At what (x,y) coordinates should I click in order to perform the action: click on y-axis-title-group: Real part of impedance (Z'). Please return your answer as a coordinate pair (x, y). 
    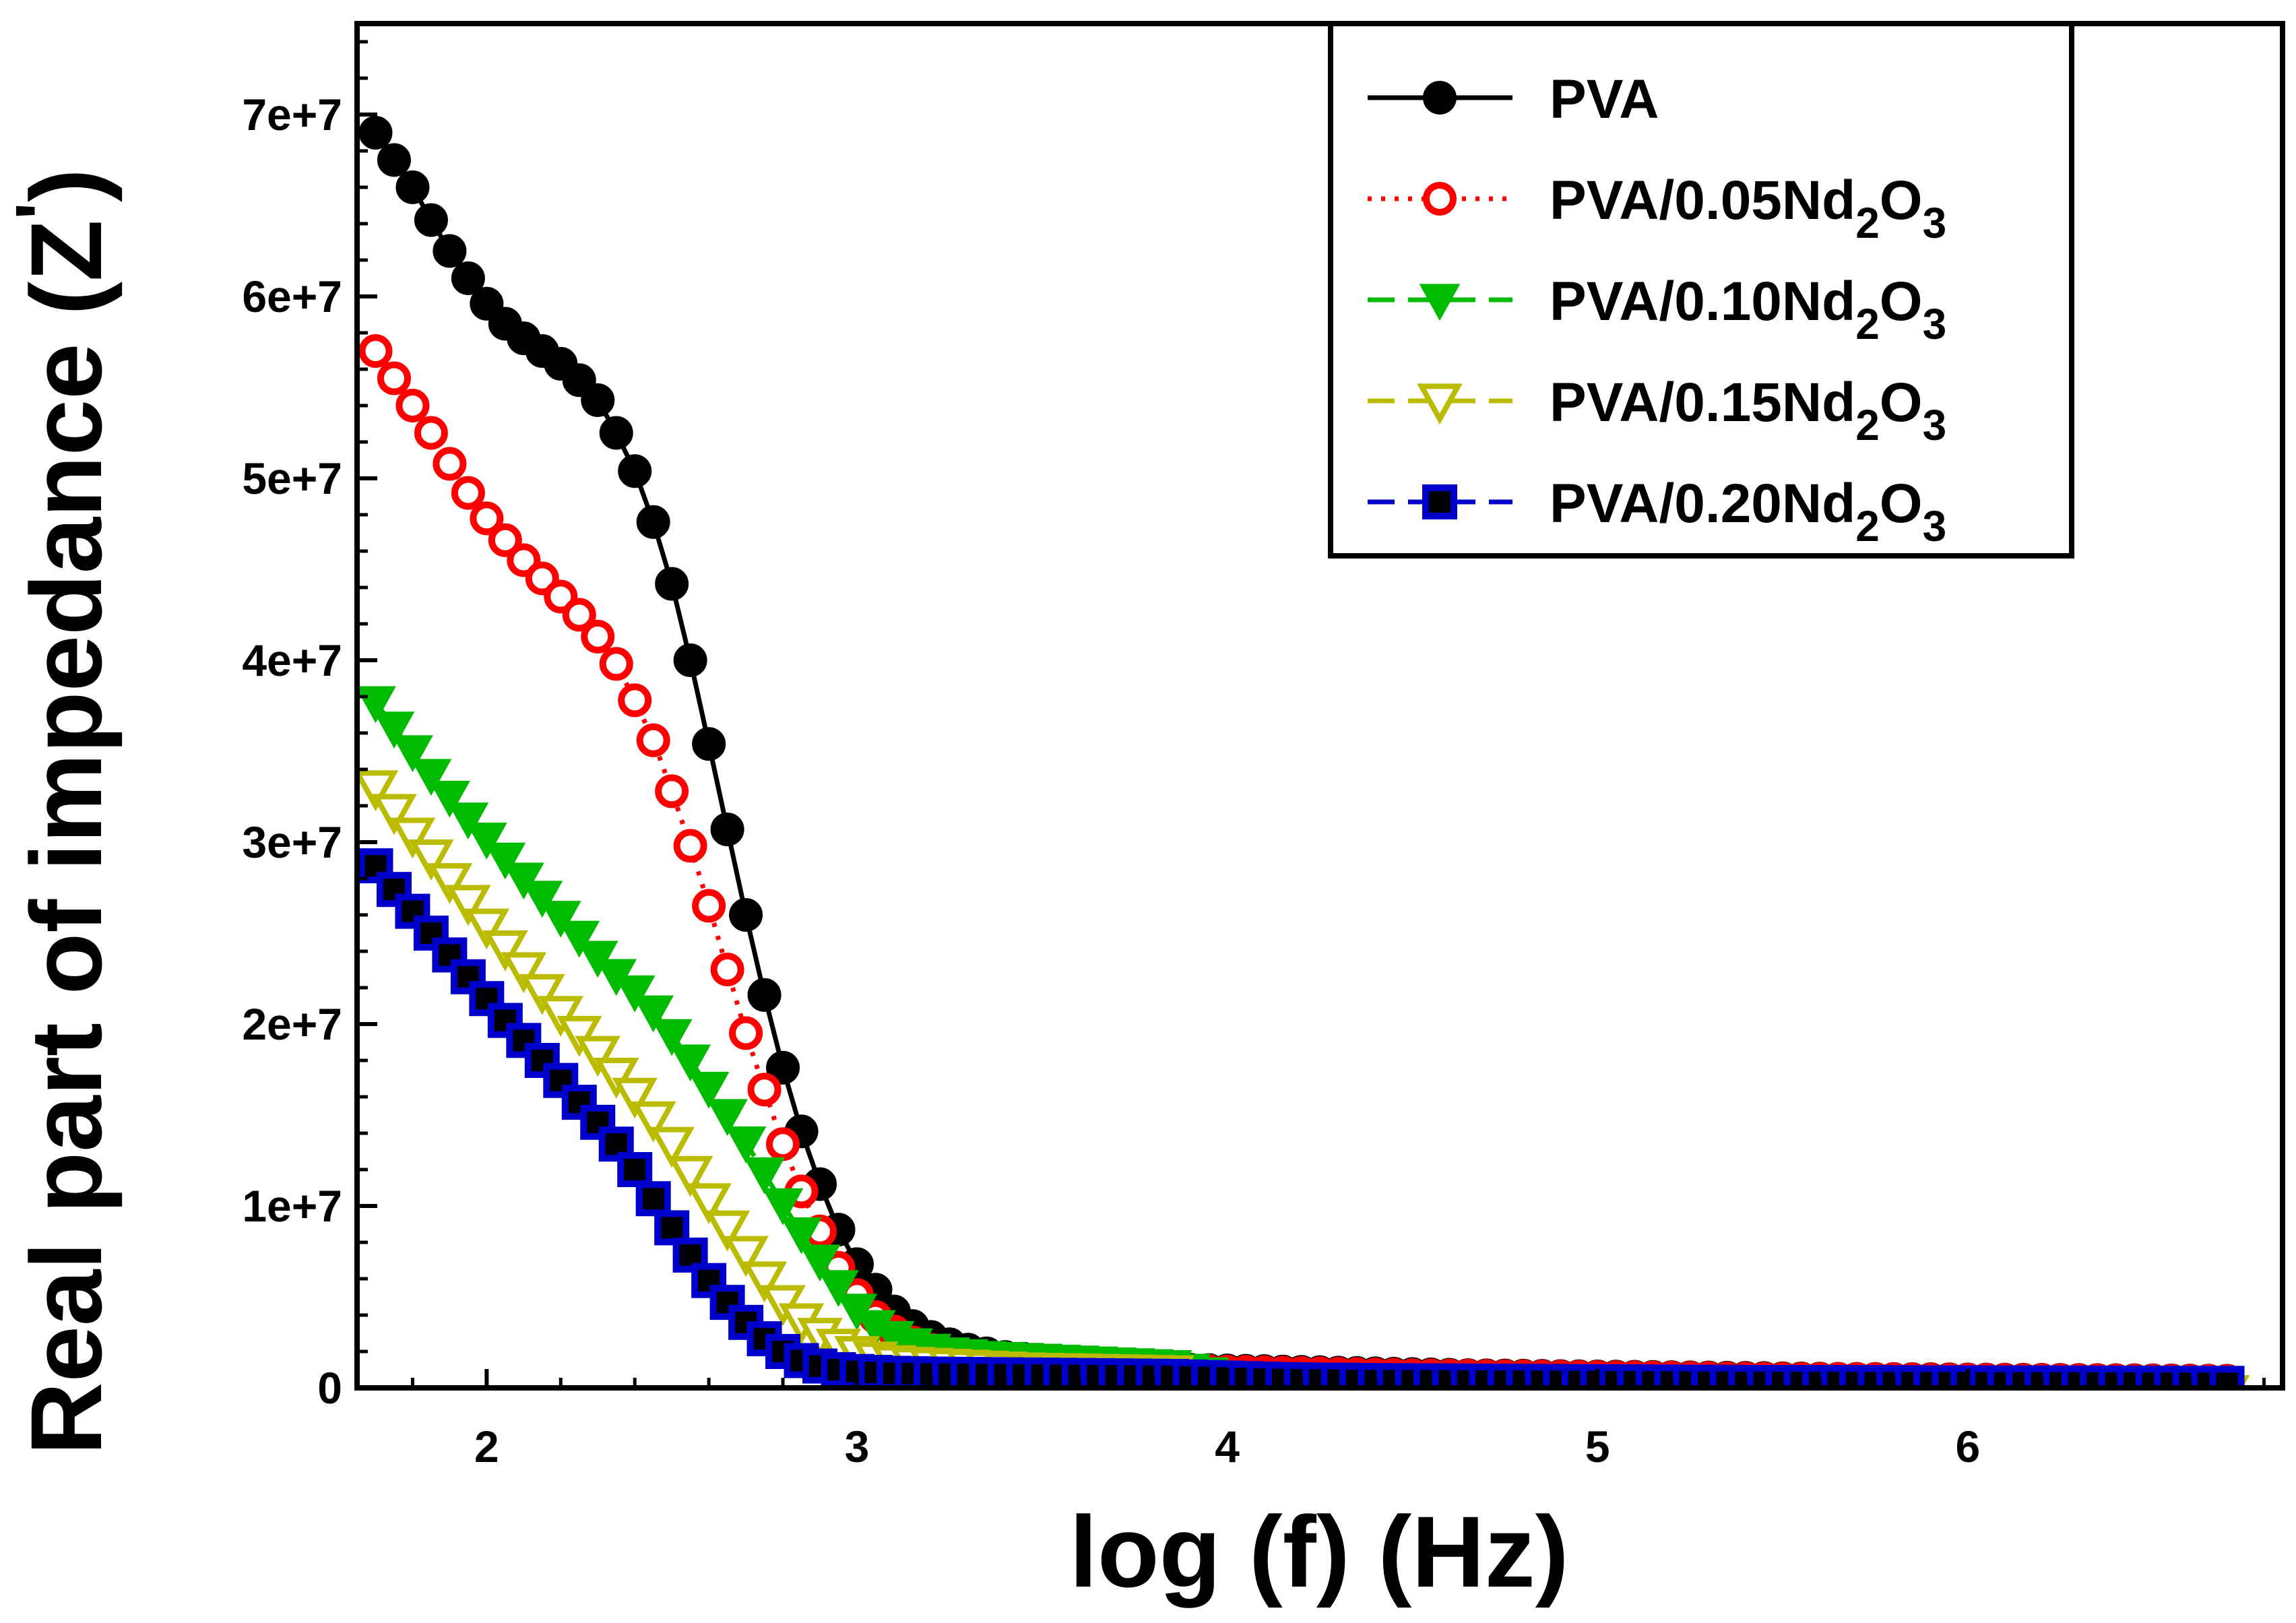
    Looking at the image, I should click on (62, 811).